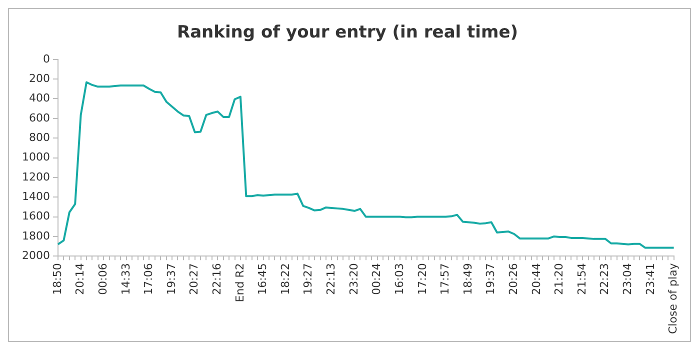 This screenshot has height=350, width=699. Describe the element at coordinates (650, 279) in the screenshot. I see `x-tick-label: 23:41` at that location.